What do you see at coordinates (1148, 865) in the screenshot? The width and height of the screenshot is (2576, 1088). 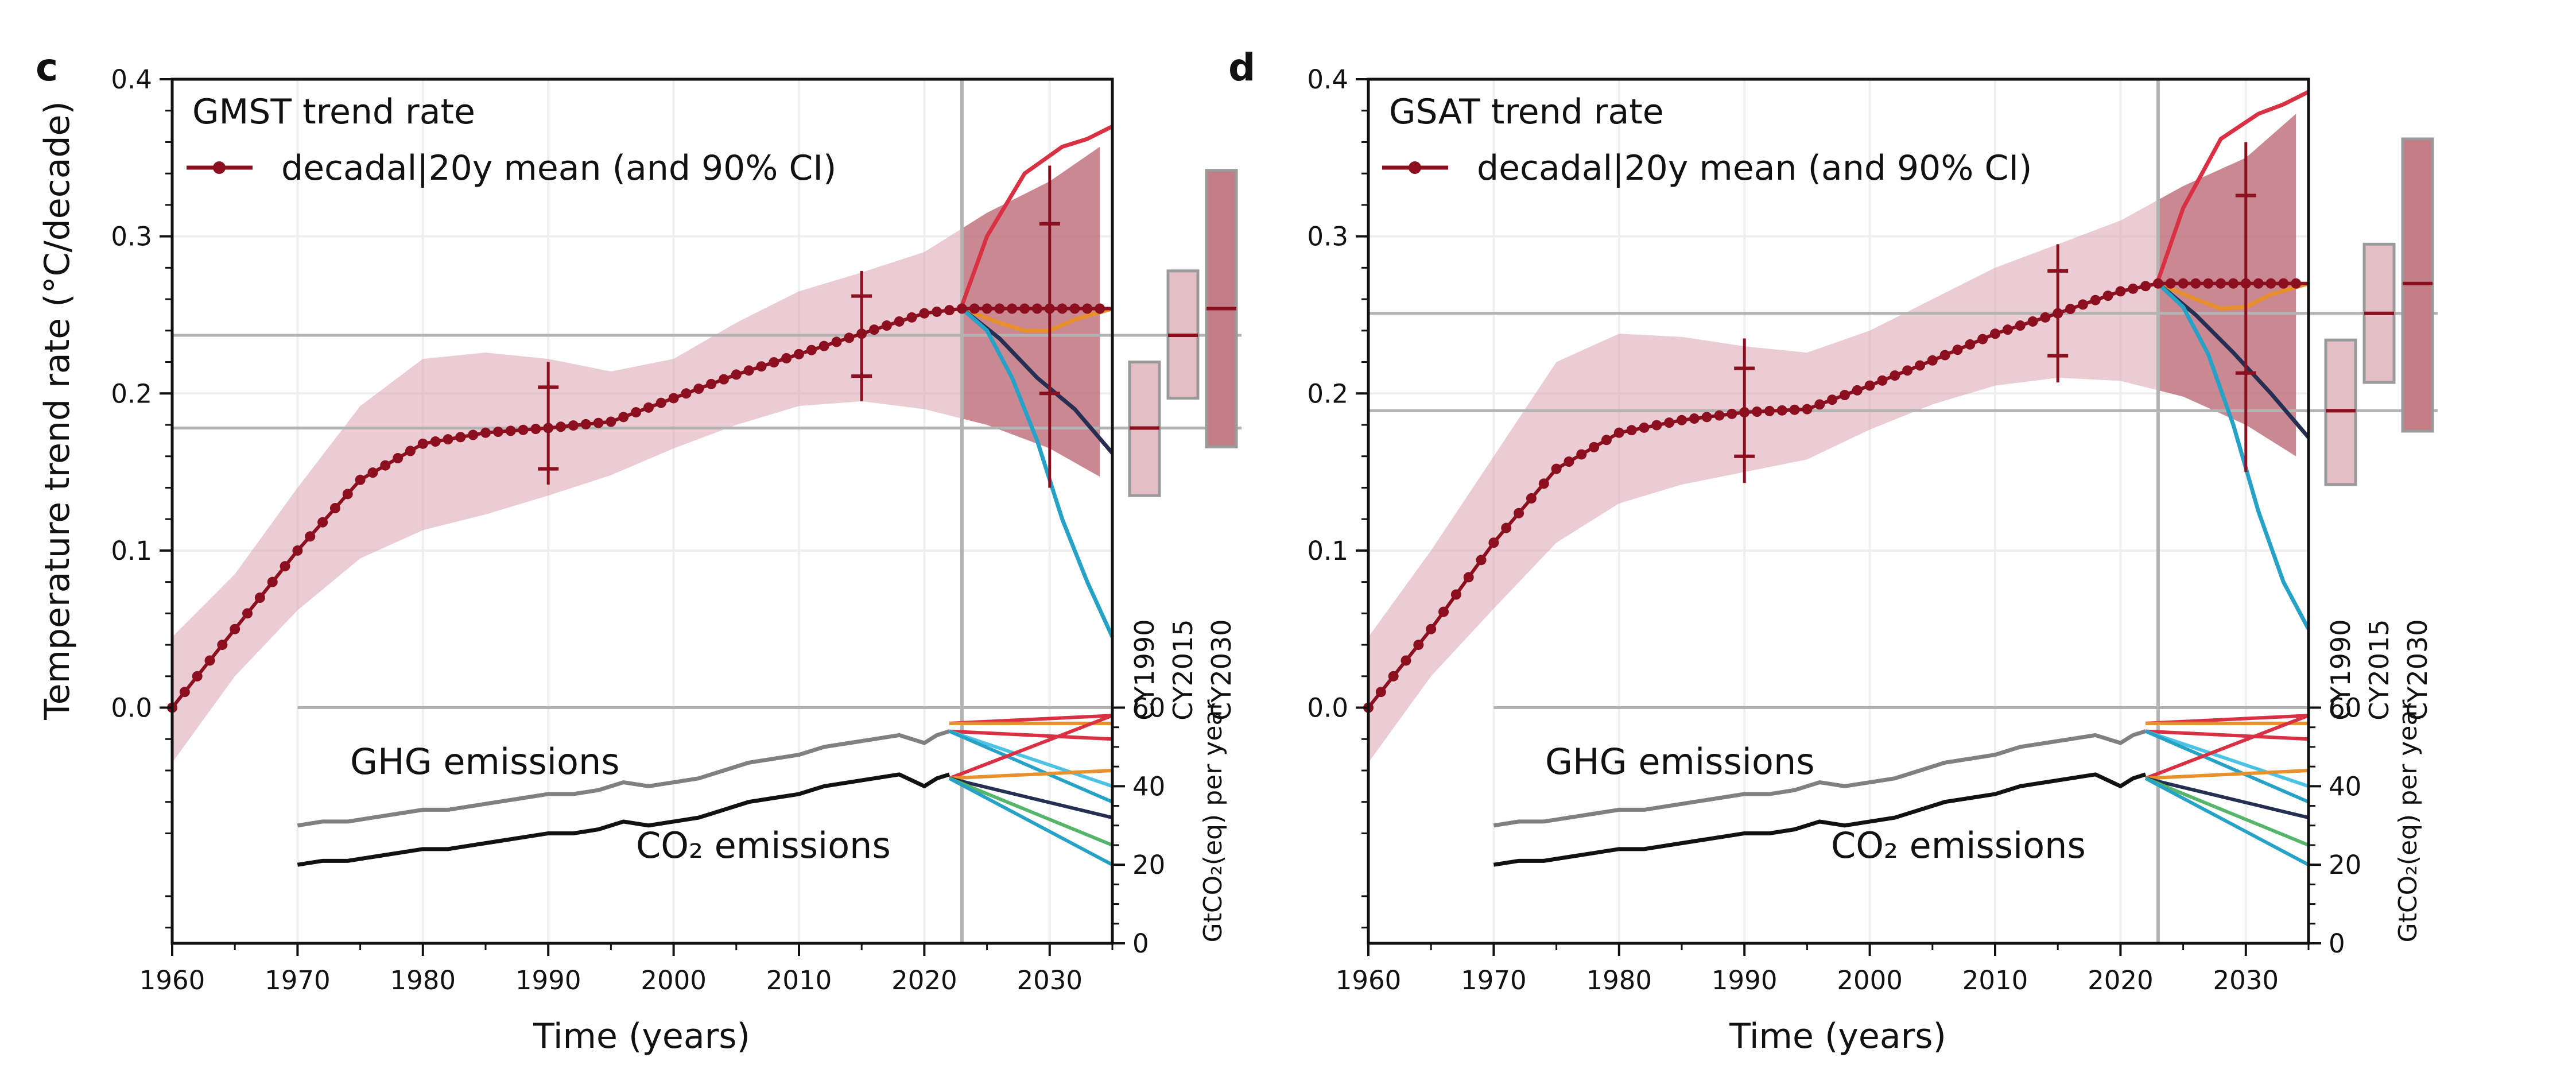 I see `right-tick-label: 20` at bounding box center [1148, 865].